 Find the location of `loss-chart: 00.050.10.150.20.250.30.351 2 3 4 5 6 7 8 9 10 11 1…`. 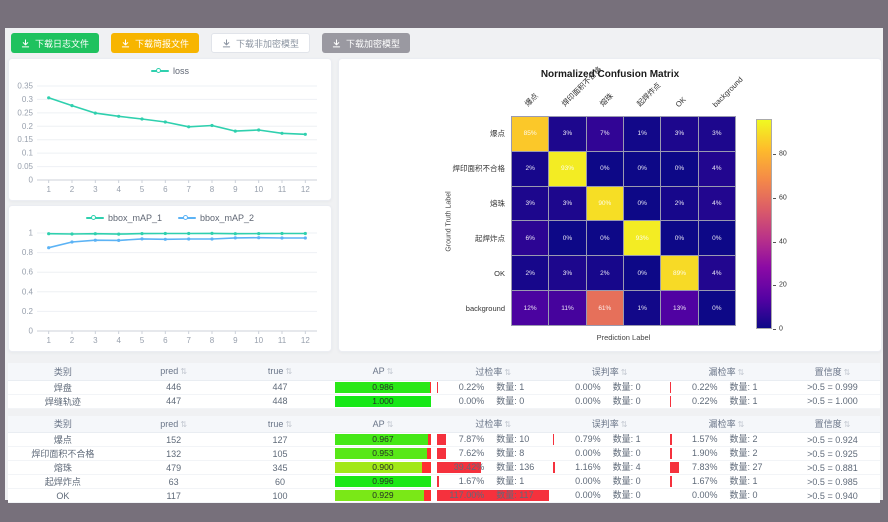

loss-chart: 00.050.10.150.20.250.30.351 2 3 4 5 6 7 8 9 10 11 1… is located at coordinates (167, 138).